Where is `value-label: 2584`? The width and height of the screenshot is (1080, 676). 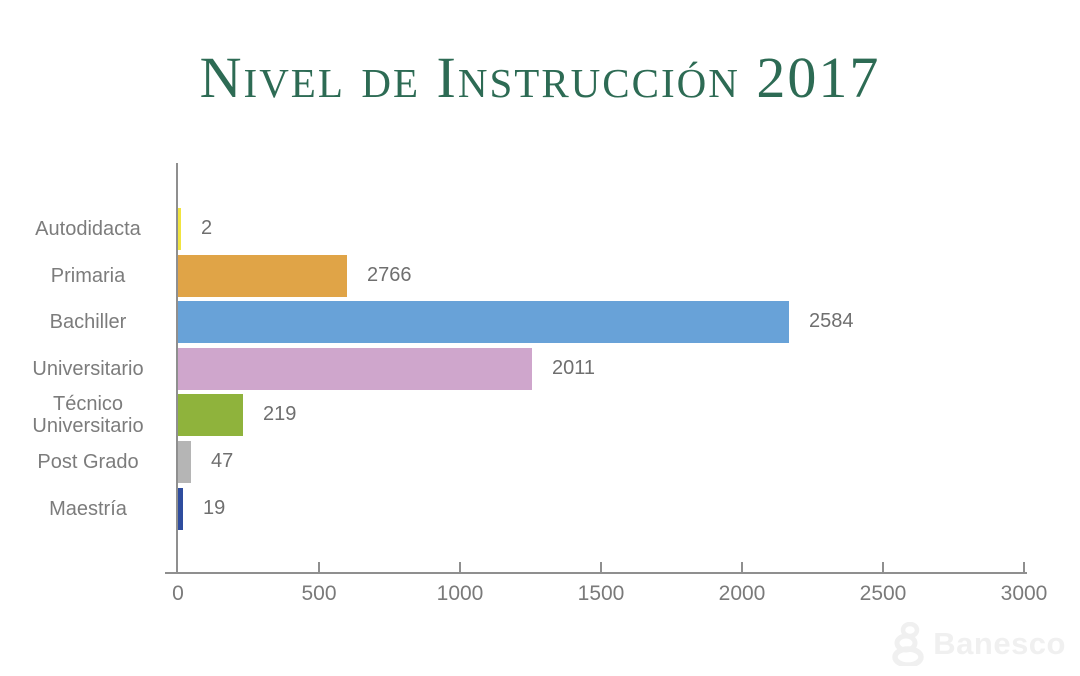 value-label: 2584 is located at coordinates (831, 321).